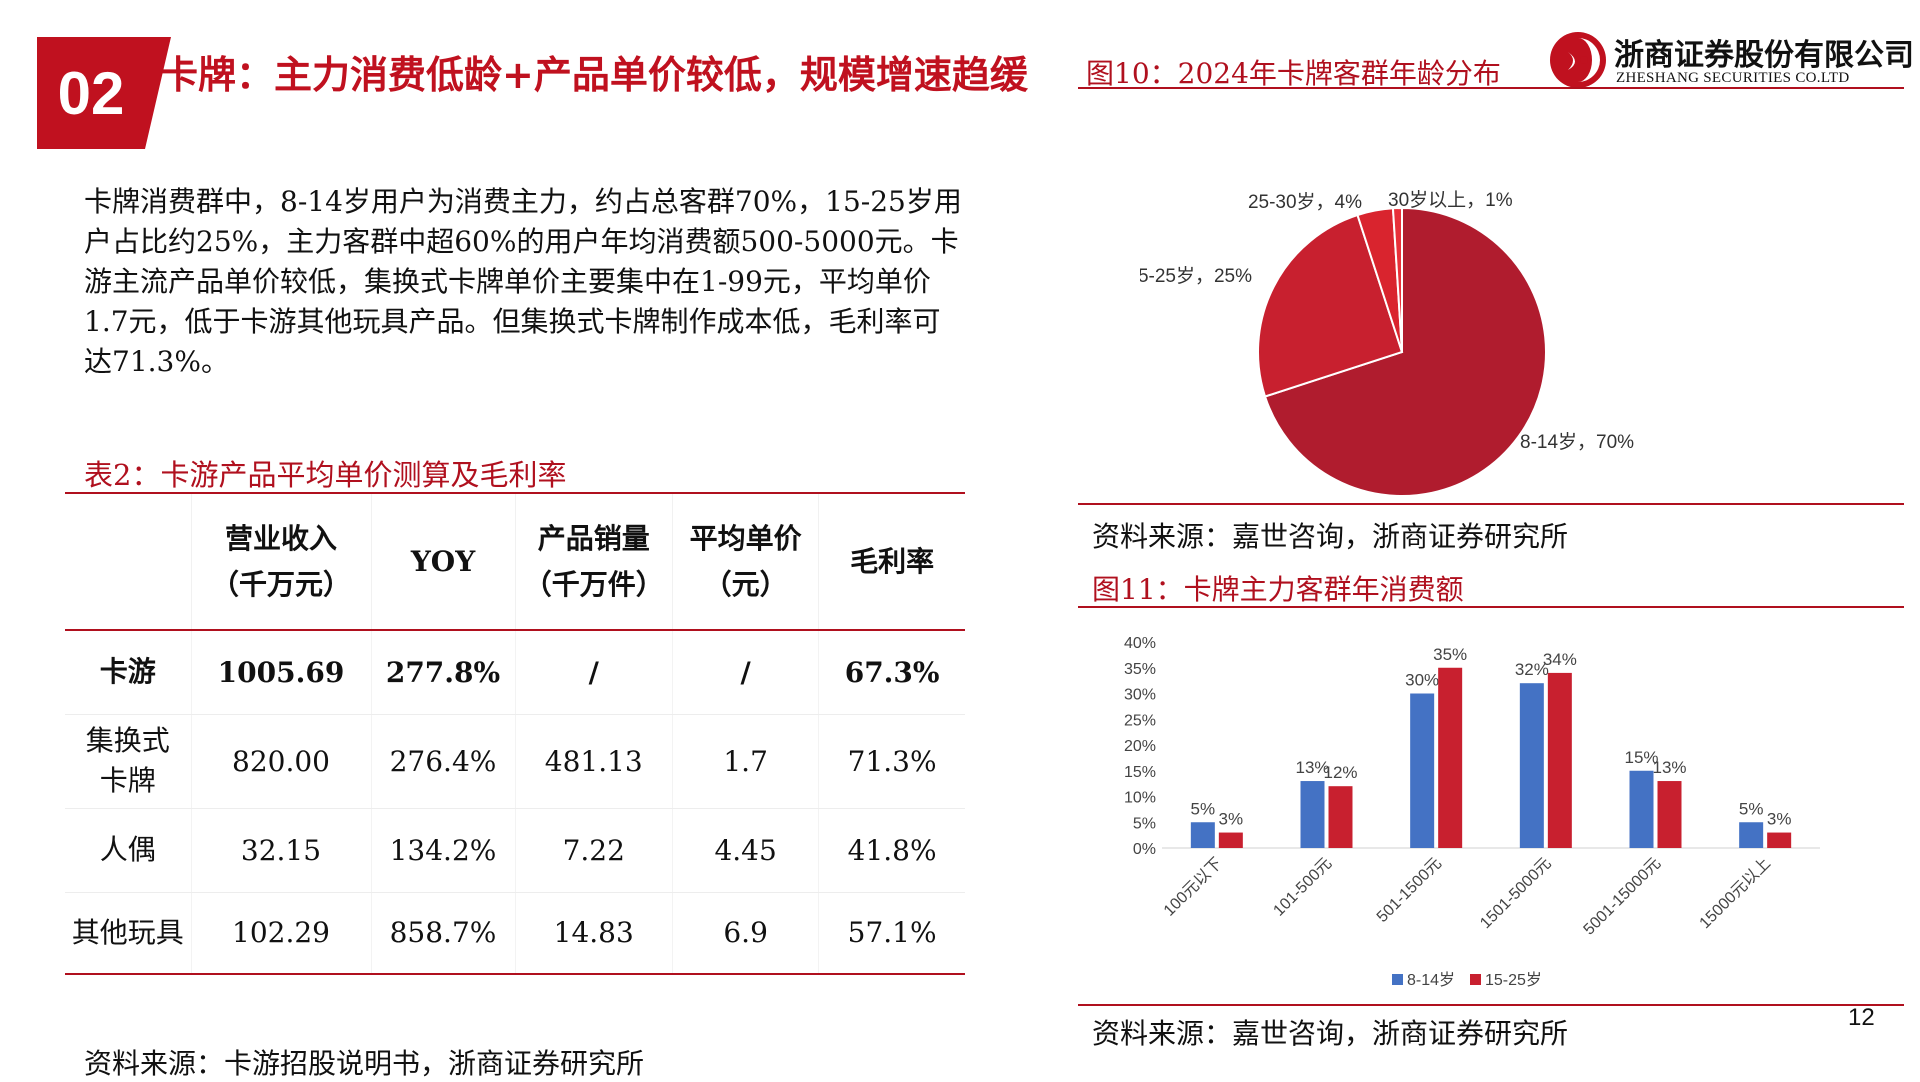 Image resolution: width=1920 pixels, height=1082 pixels. Describe the element at coordinates (891, 850) in the screenshot. I see `cell-margin: 41.8%` at that location.